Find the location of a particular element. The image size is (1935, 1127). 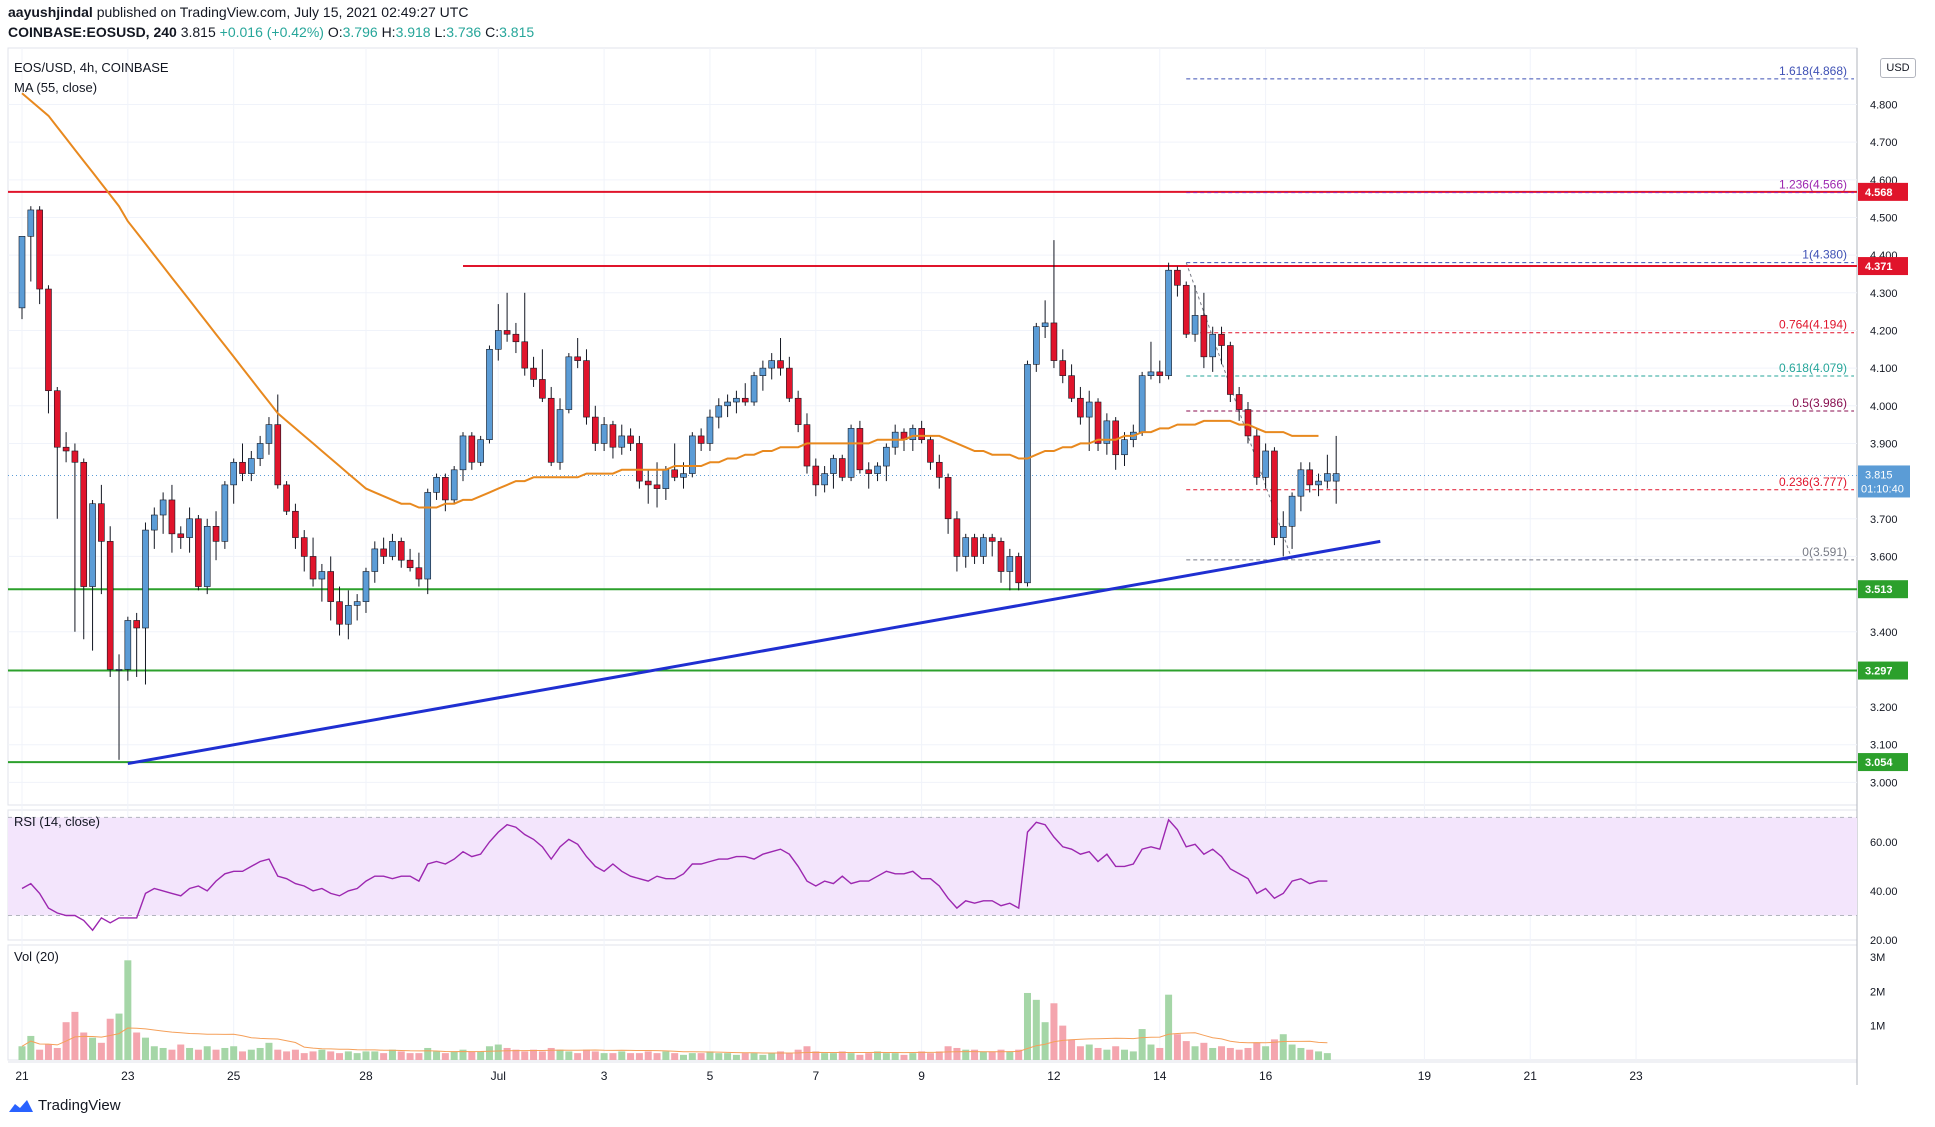

resistance-level-tag is located at coordinates (1883, 266).